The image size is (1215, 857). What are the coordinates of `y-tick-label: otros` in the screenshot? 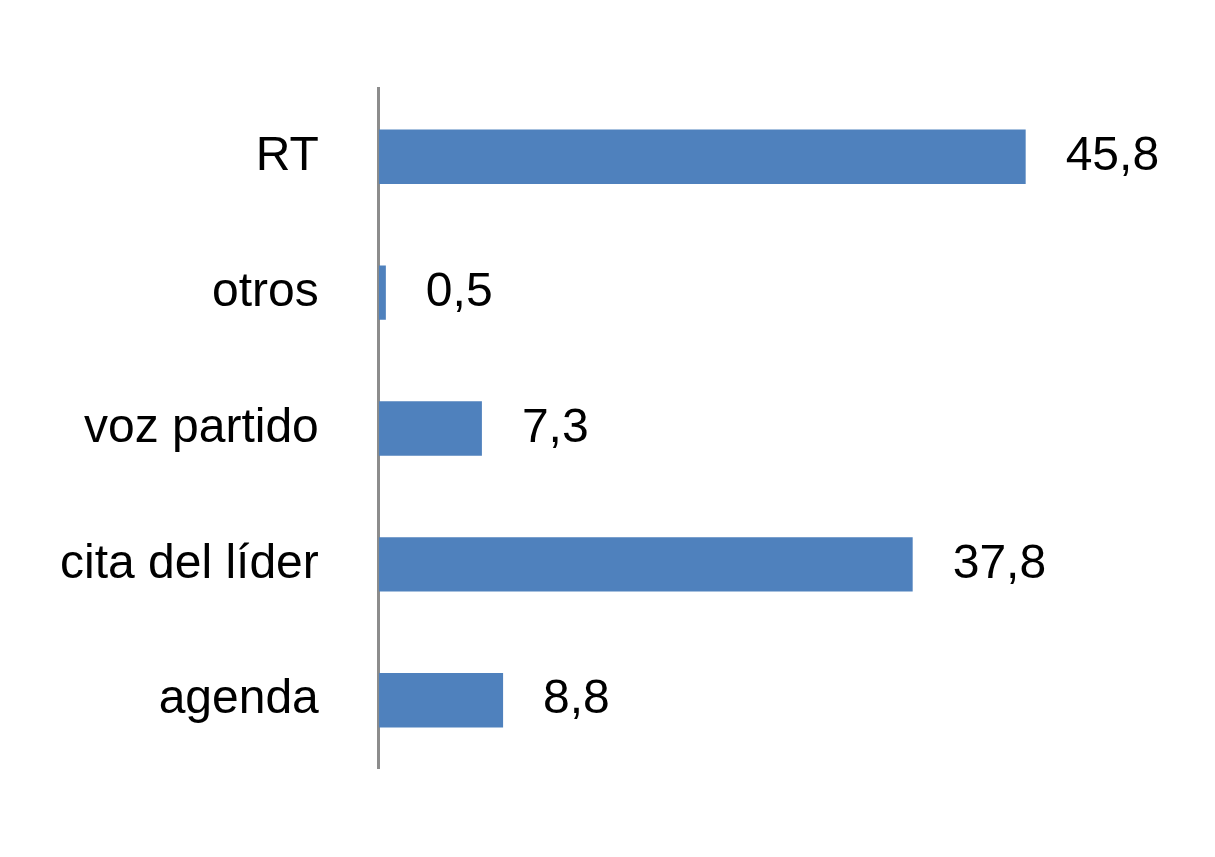 It's located at (265, 289).